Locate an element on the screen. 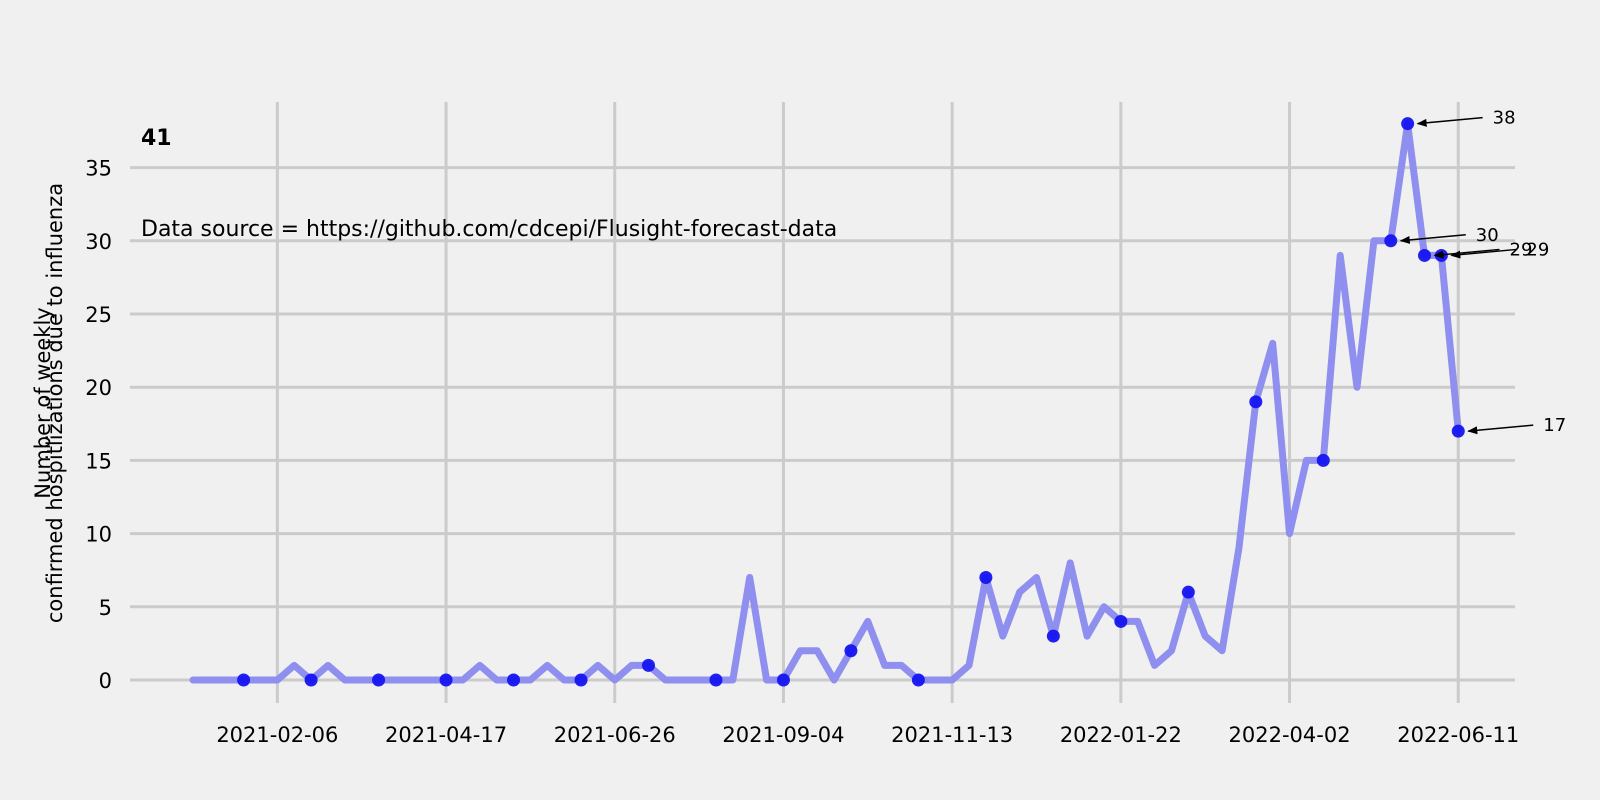 The height and width of the screenshot is (800, 1600). x-tick-label: 2022-04-02 is located at coordinates (1290, 735).